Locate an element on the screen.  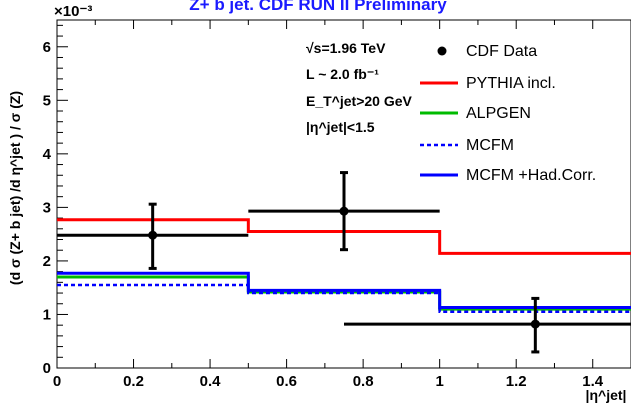
legend-label: CDF Data is located at coordinates (501, 51).